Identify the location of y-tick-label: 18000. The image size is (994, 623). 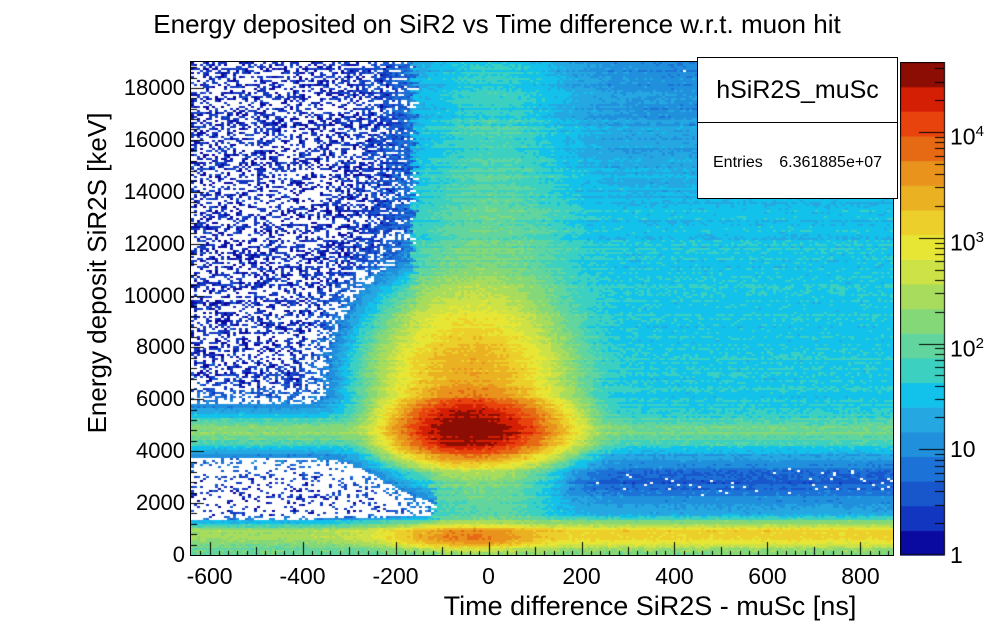
(154, 87).